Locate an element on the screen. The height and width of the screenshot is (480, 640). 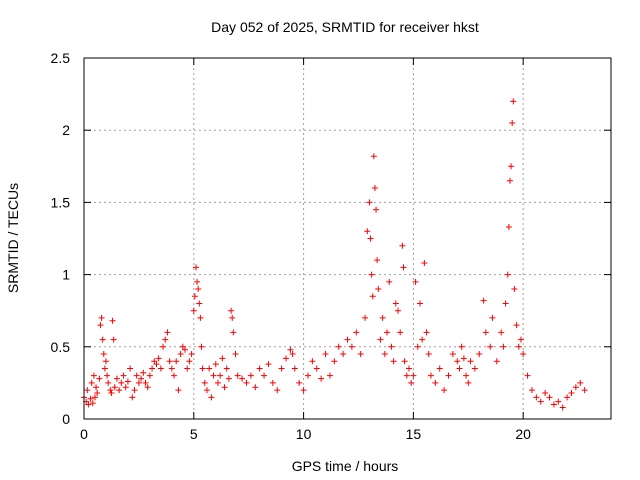
y-tick-label: 0 is located at coordinates (66, 419).